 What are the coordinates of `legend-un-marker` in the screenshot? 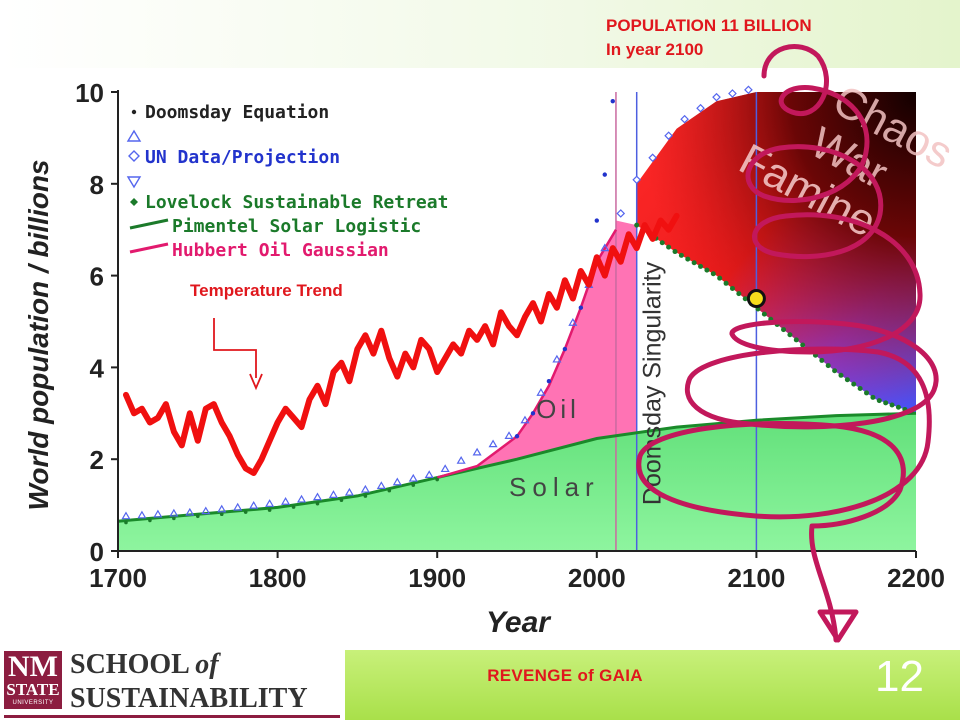 It's located at (134, 156).